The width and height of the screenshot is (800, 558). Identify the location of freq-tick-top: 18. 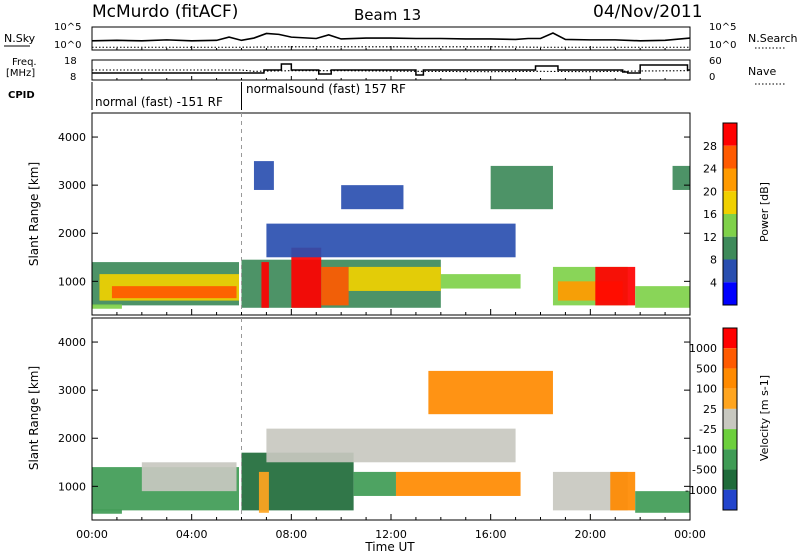
(70, 61).